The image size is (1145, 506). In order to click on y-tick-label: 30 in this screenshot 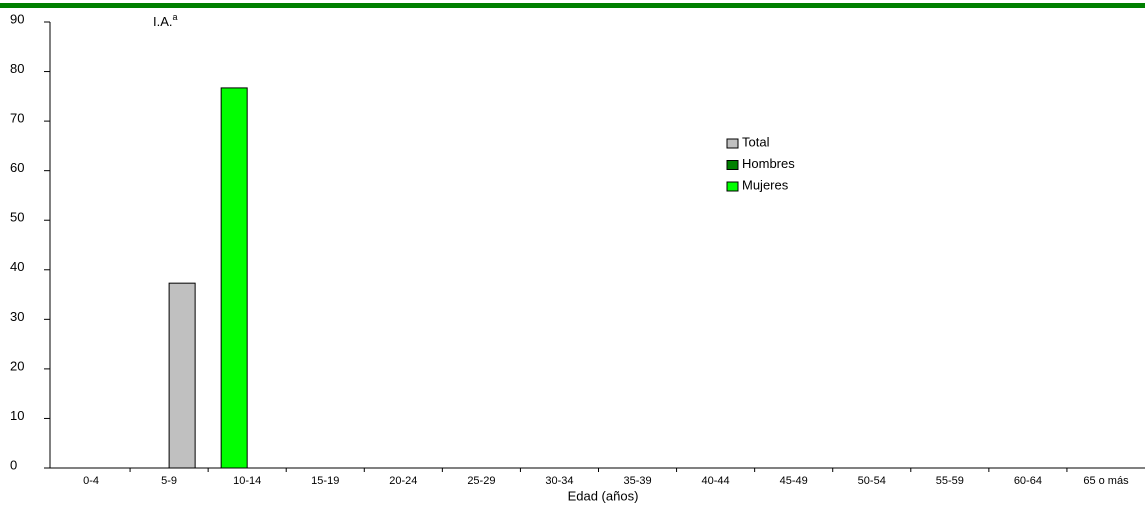, I will do `click(17, 316)`.